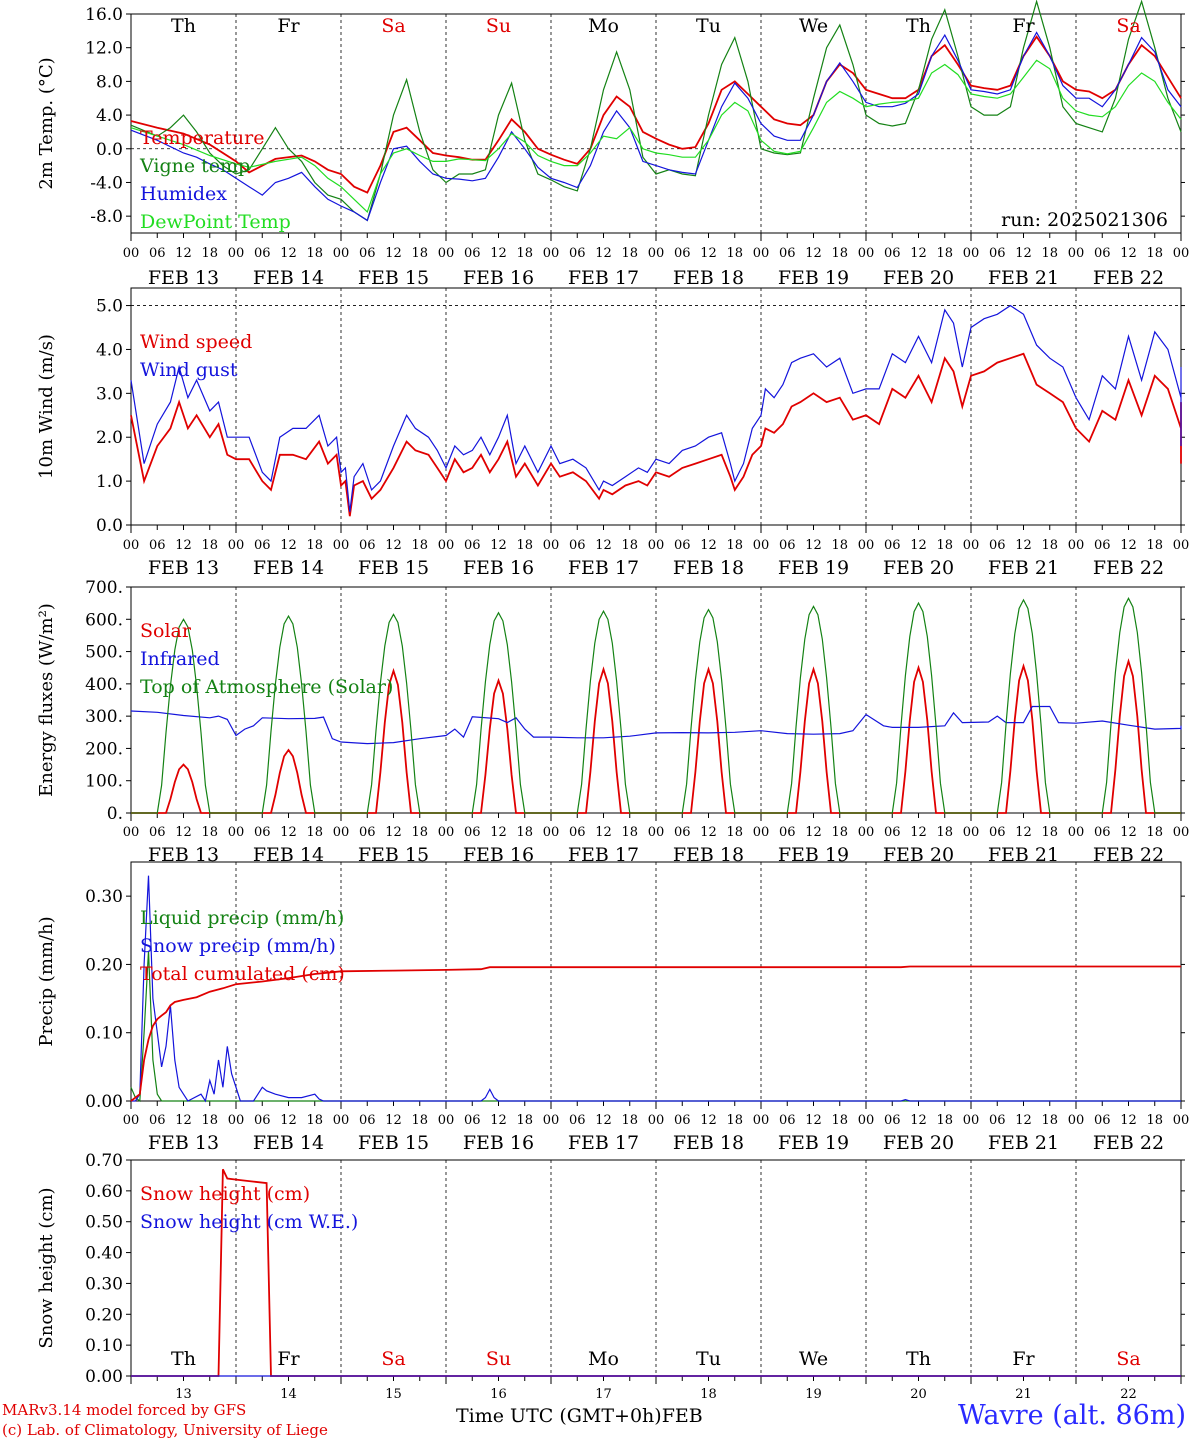  Describe the element at coordinates (104, 897) in the screenshot. I see `y-tick-label: 0.30` at that location.